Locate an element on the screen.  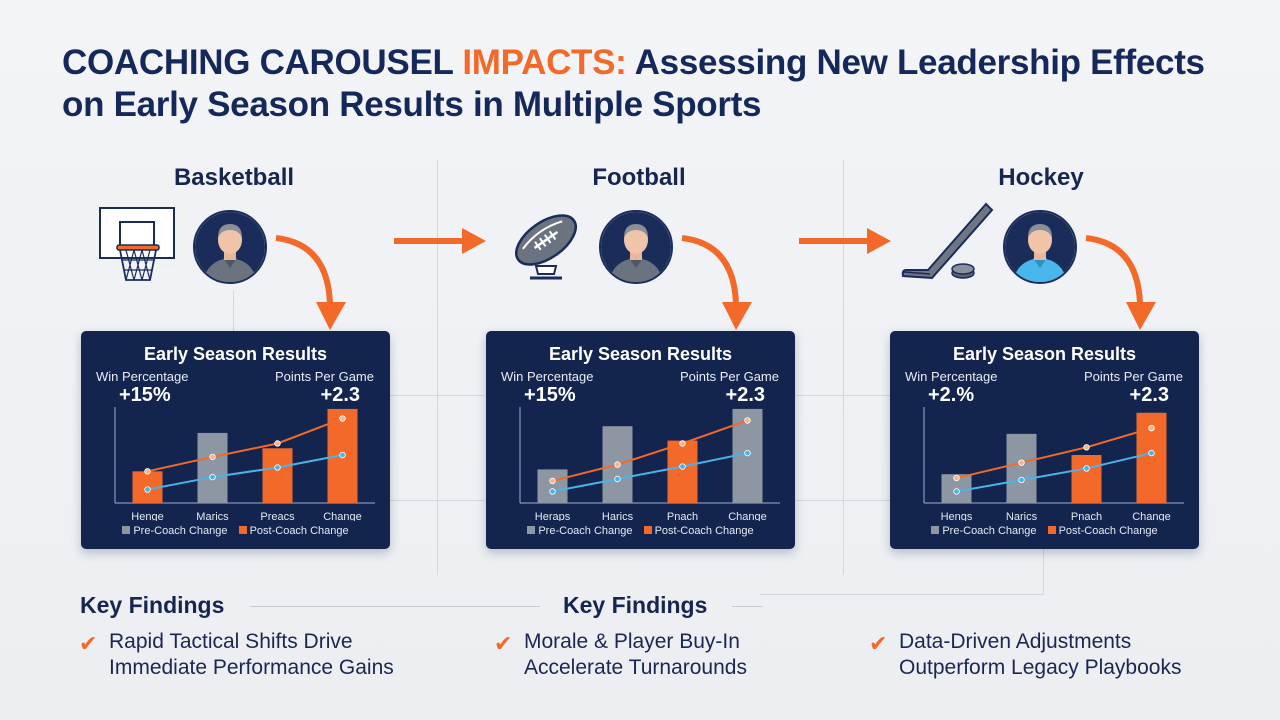
win-percentage-value: +15% is located at coordinates (145, 395).